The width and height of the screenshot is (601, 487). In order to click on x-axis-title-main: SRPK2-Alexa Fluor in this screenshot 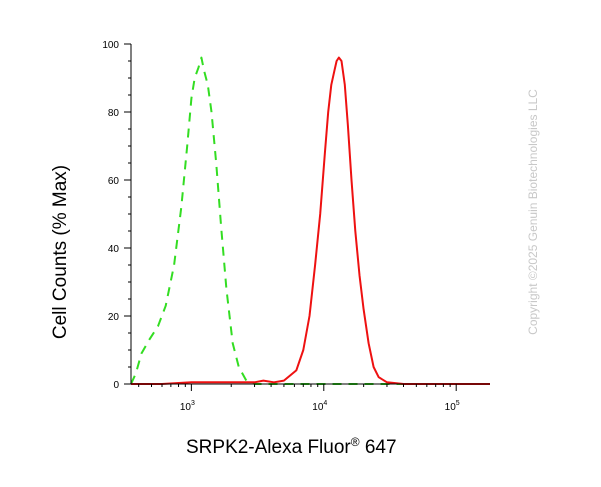, I will do `click(268, 447)`.